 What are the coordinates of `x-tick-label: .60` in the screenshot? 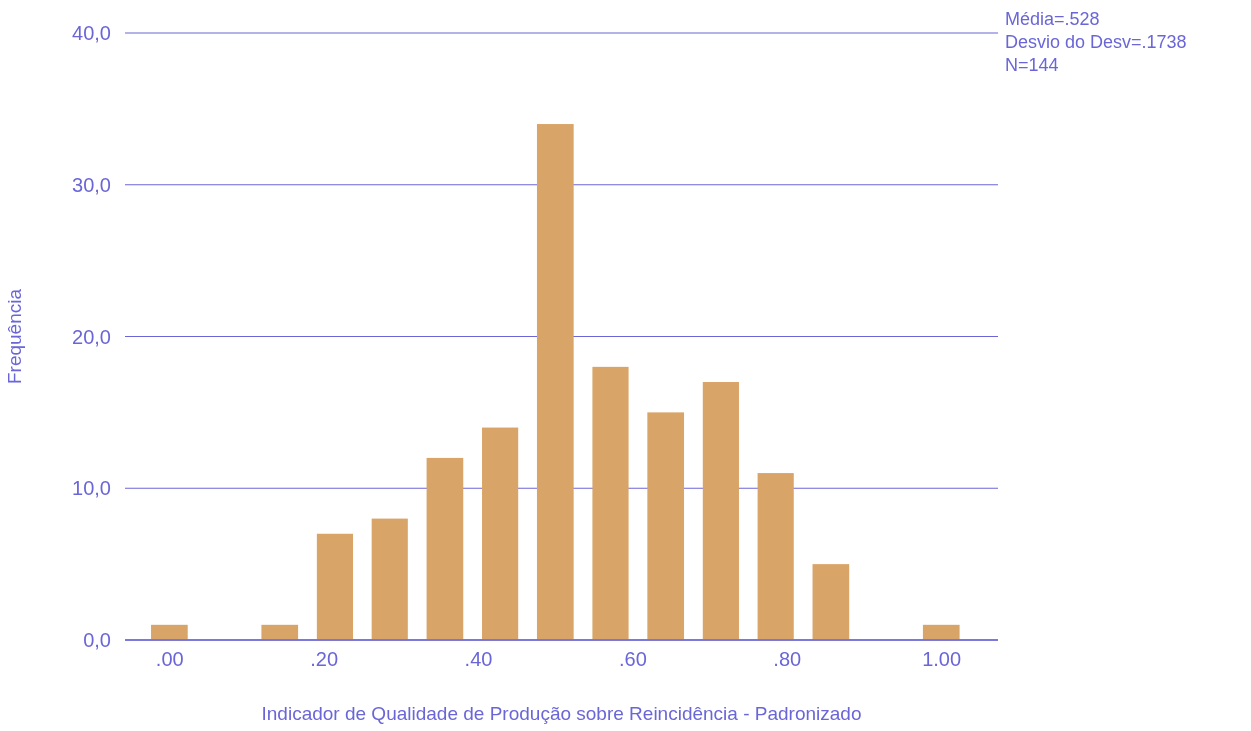 It's located at (632, 659).